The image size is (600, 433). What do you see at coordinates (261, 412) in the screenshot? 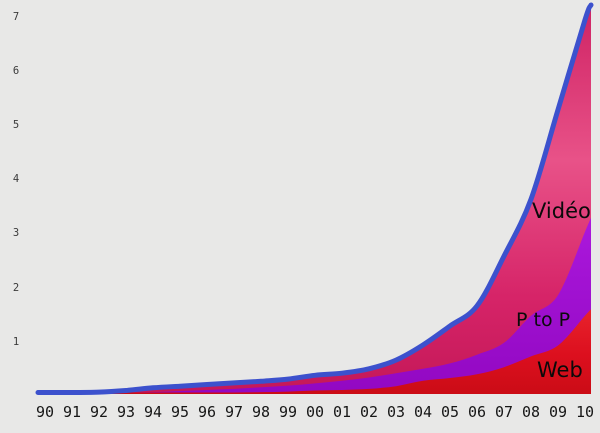
I see `x-tick-label: 98` at bounding box center [261, 412].